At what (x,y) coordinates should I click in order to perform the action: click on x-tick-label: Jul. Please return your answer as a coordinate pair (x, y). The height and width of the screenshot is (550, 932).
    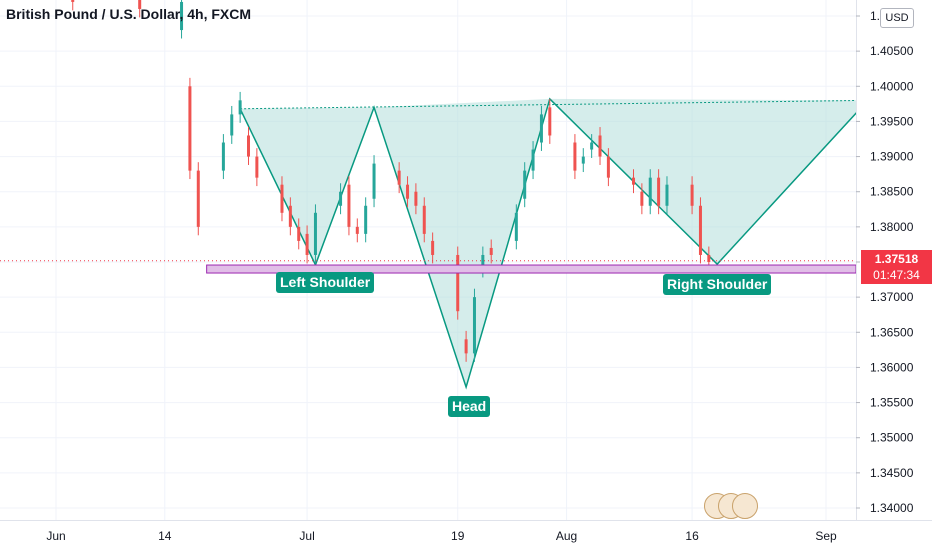
    Looking at the image, I should click on (306, 536).